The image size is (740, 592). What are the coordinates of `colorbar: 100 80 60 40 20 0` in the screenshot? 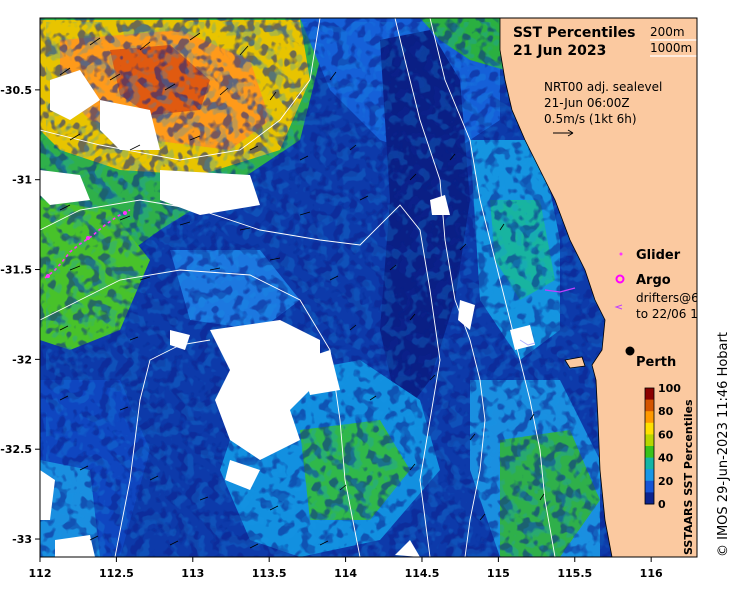 It's located at (662, 446).